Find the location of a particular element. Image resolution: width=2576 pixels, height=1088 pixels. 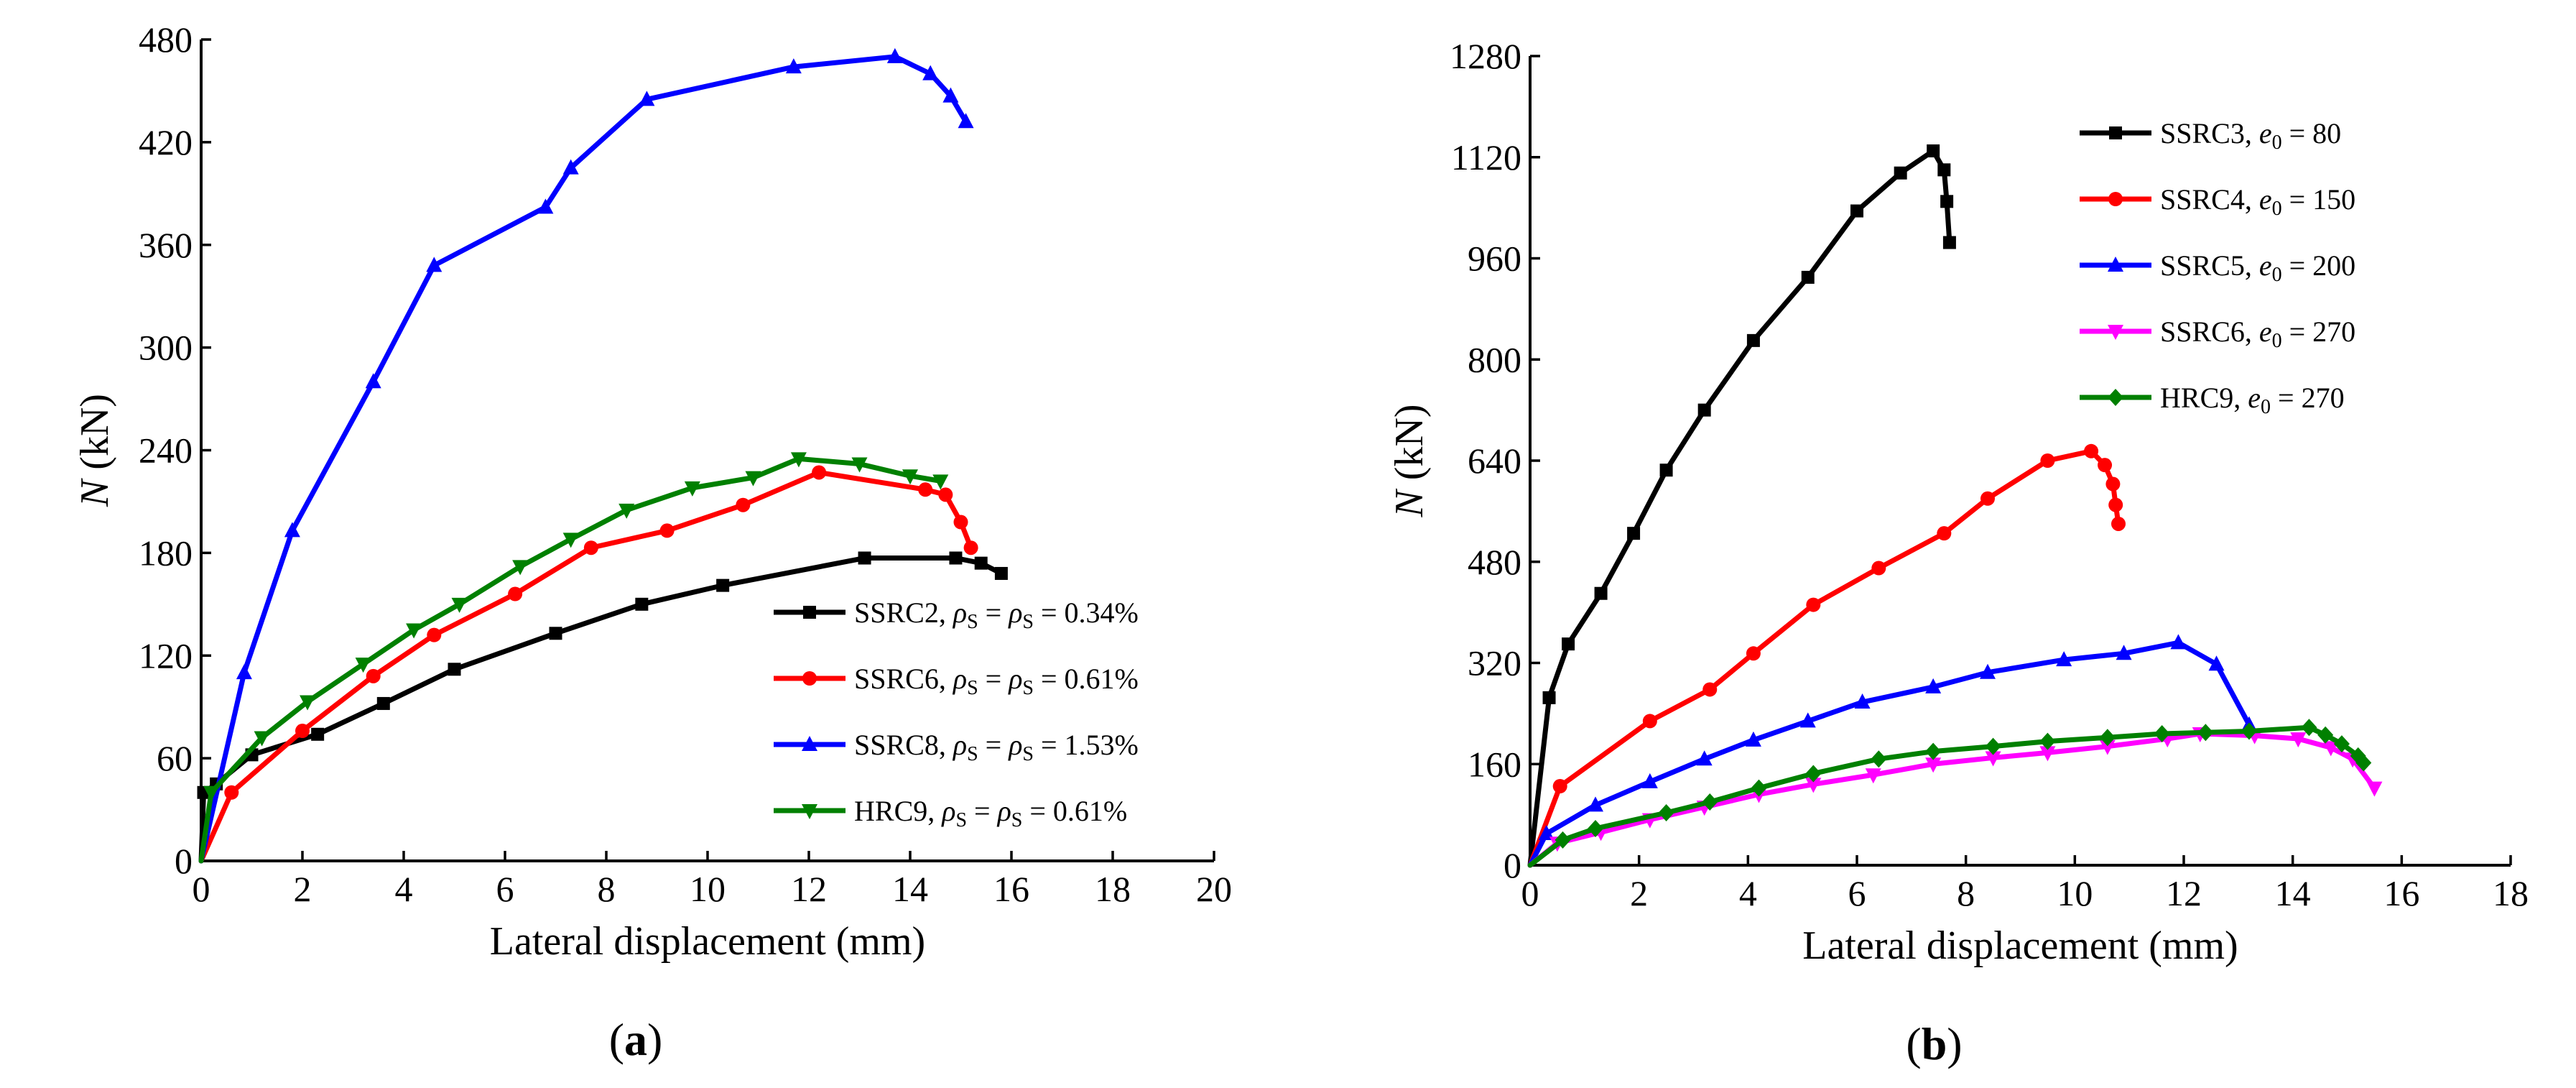

y-tick-label: 160 is located at coordinates (1494, 764).